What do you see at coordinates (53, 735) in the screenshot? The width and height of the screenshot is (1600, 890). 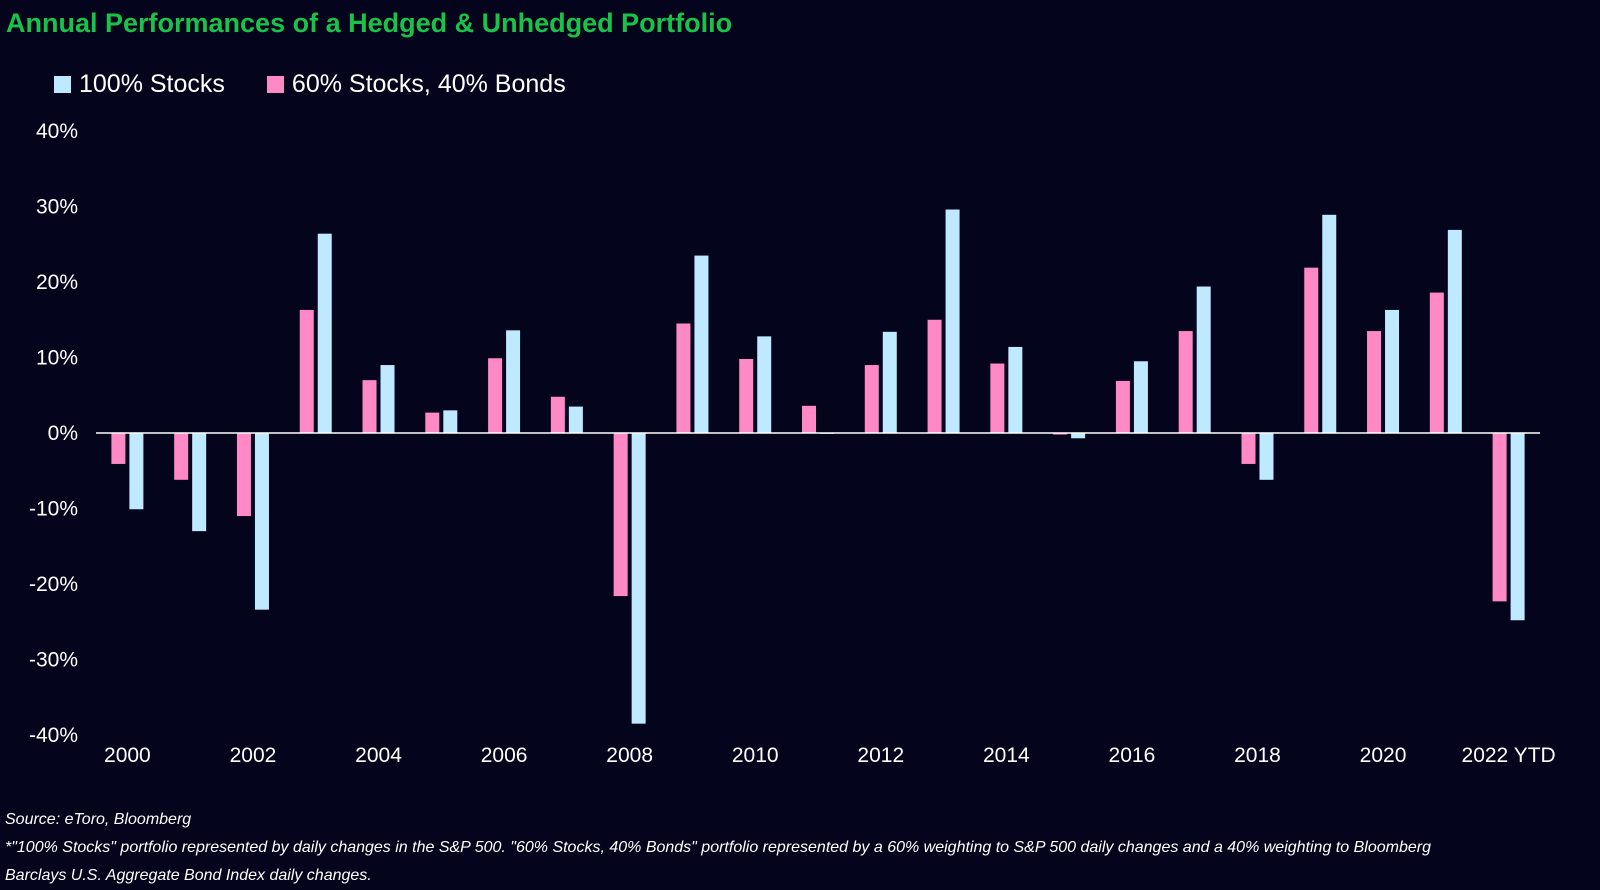 I see `y-tick-label: -40%` at bounding box center [53, 735].